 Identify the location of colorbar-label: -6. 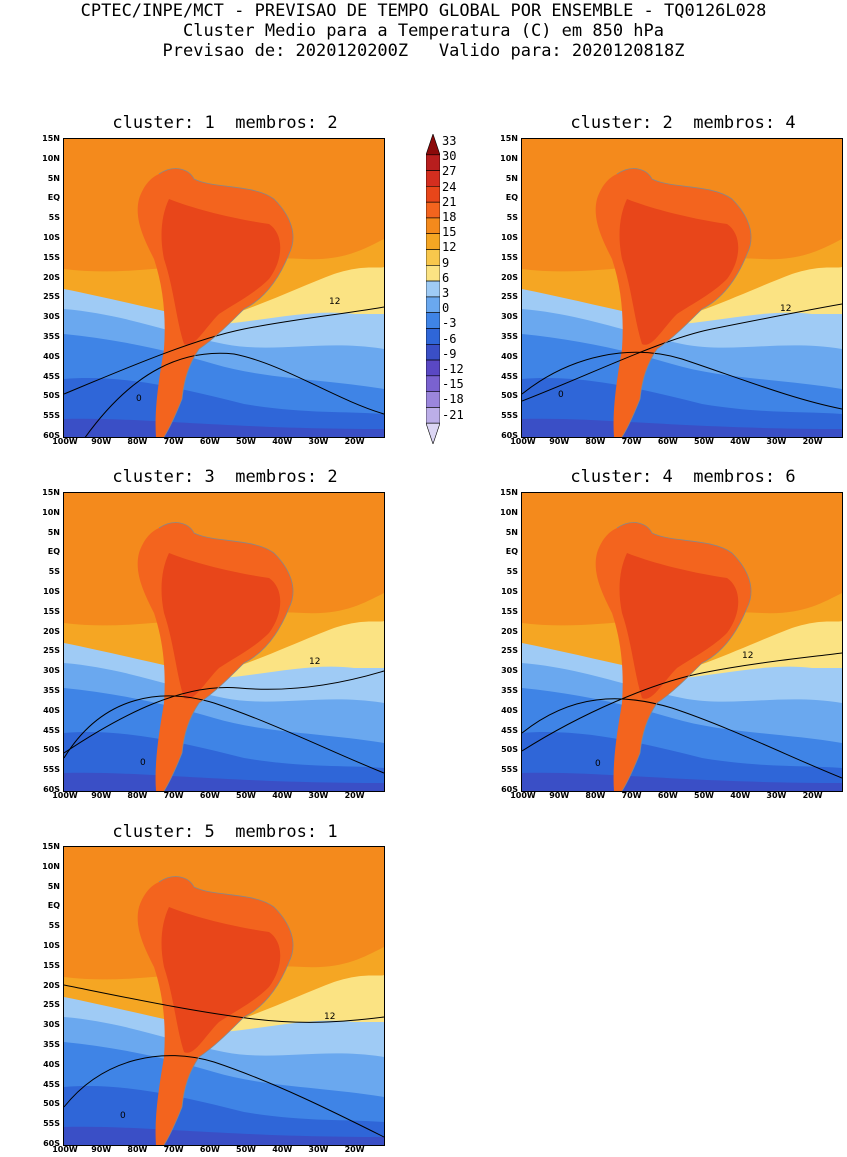
(449, 338).